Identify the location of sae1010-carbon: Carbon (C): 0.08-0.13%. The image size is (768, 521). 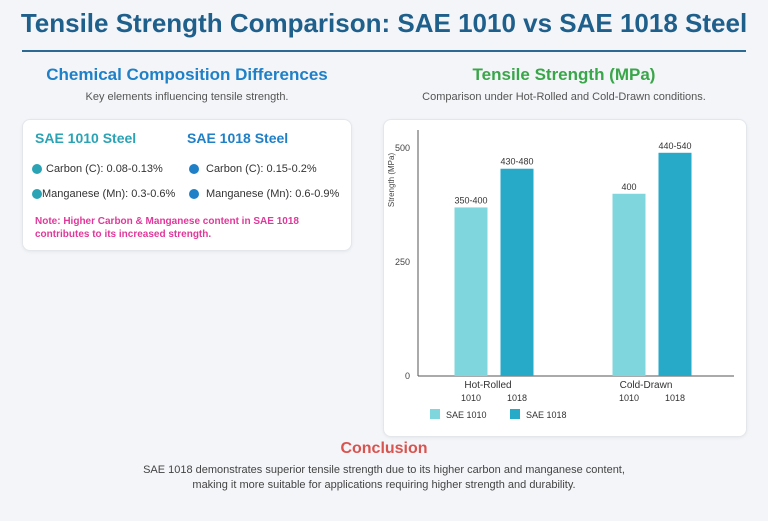
(104, 169).